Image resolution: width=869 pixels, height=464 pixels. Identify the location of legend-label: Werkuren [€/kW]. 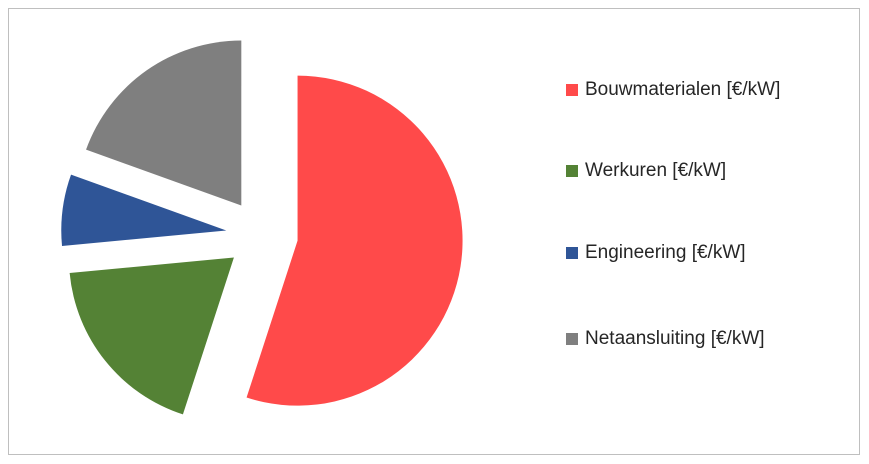
(655, 170).